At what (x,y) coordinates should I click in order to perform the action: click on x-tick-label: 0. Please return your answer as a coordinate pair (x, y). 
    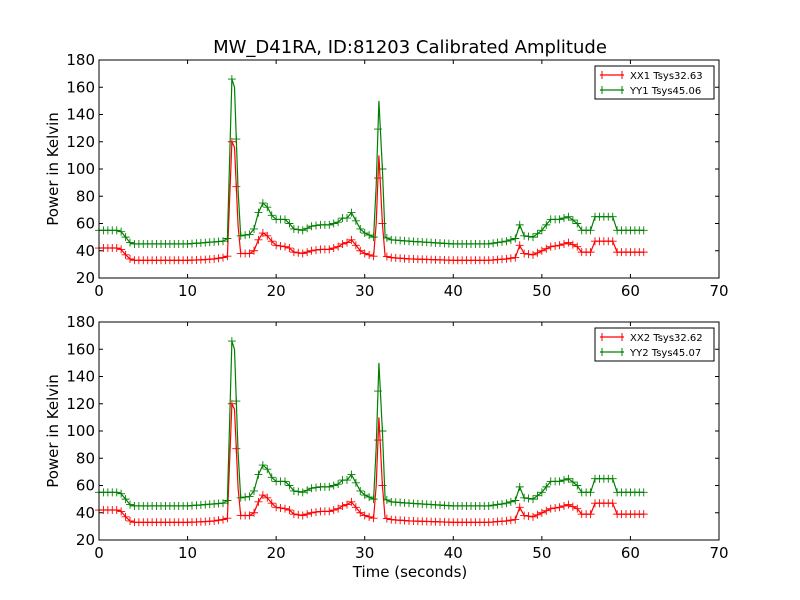
    Looking at the image, I should click on (99, 291).